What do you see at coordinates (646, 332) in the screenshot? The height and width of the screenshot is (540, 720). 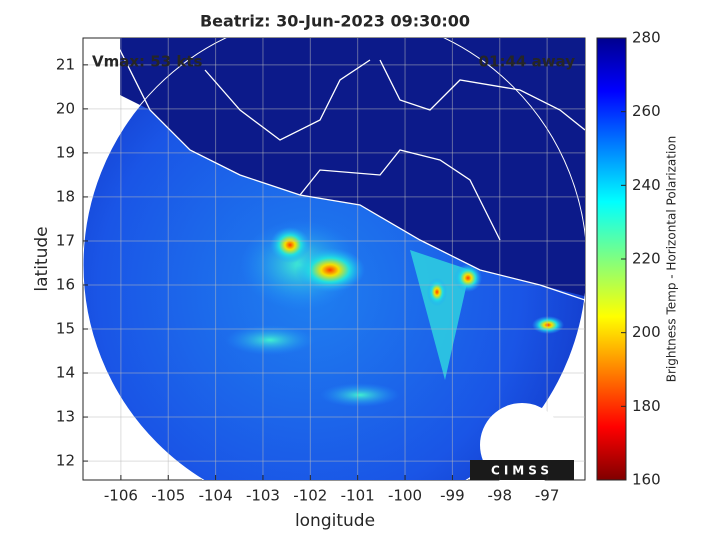 I see `colorbar-tick-label: 200` at bounding box center [646, 332].